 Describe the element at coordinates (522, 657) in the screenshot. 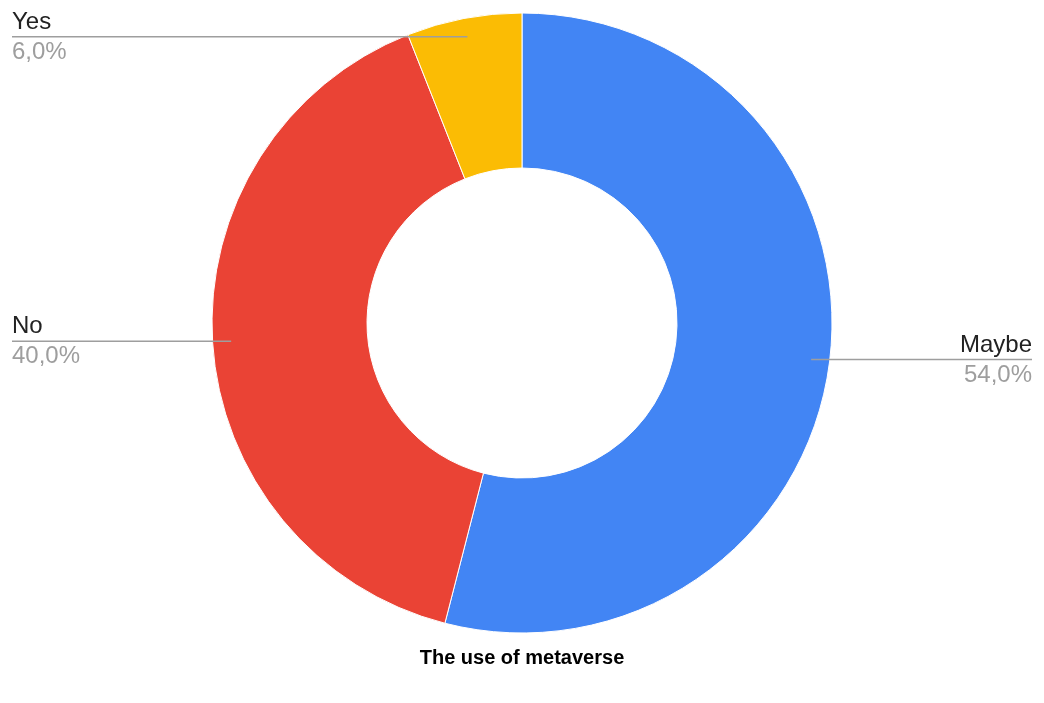

I see `text: The use of metaverse` at that location.